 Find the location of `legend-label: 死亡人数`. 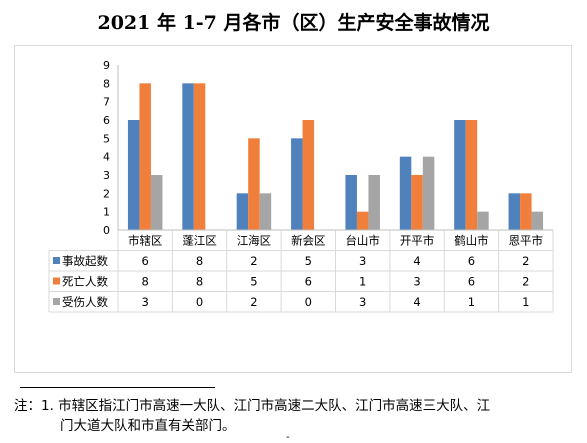

legend-label: 死亡人数 is located at coordinates (85, 282).